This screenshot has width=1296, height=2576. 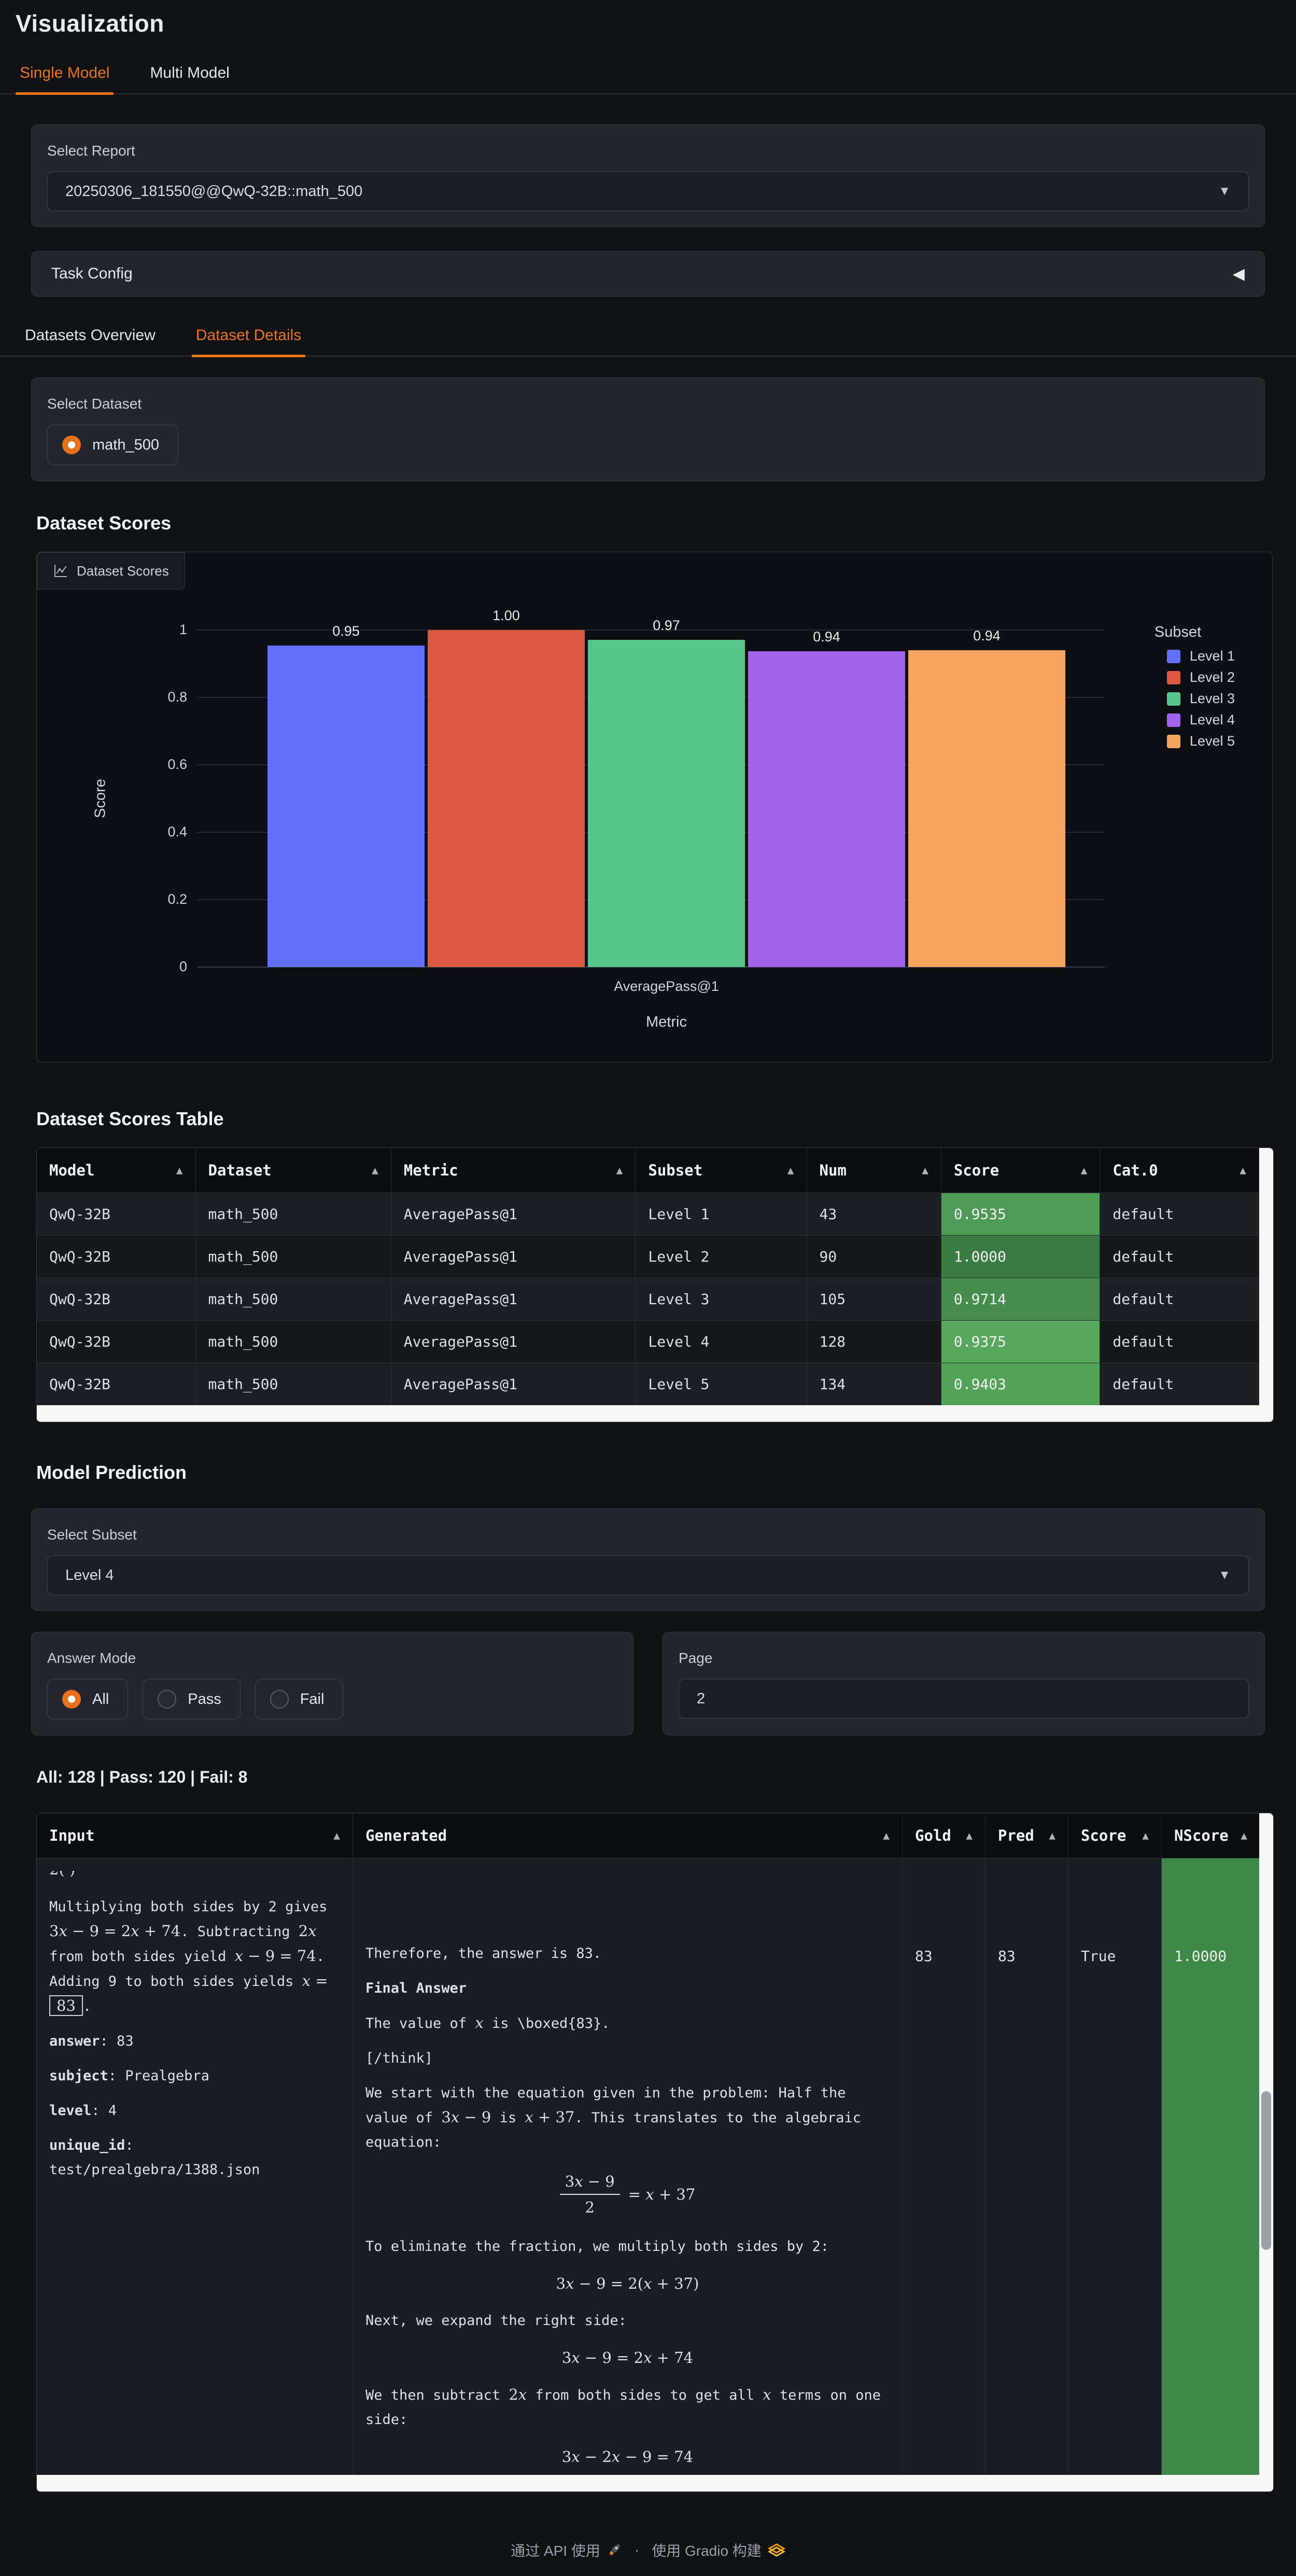 What do you see at coordinates (142, 1777) in the screenshot?
I see `pass-fail-stats: All: 128 | Pass: 120 | Fail: 8` at bounding box center [142, 1777].